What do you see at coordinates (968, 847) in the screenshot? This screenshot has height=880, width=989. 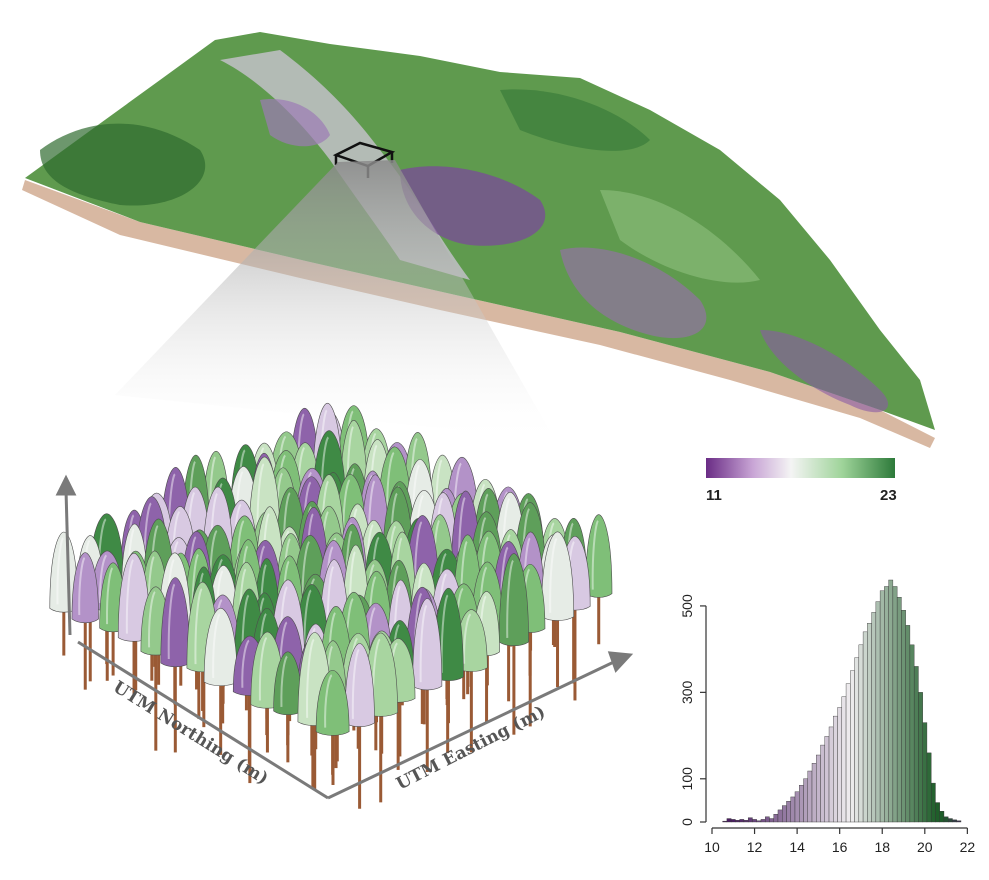 I see `x-tick-label: 22` at bounding box center [968, 847].